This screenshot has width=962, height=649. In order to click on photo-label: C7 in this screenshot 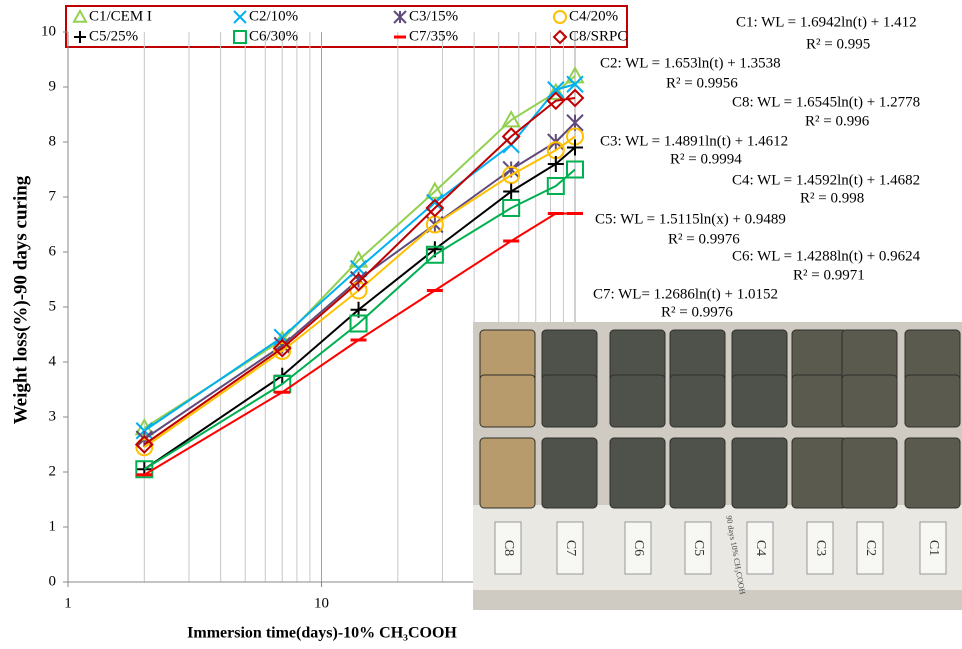, I will do `click(570, 548)`.